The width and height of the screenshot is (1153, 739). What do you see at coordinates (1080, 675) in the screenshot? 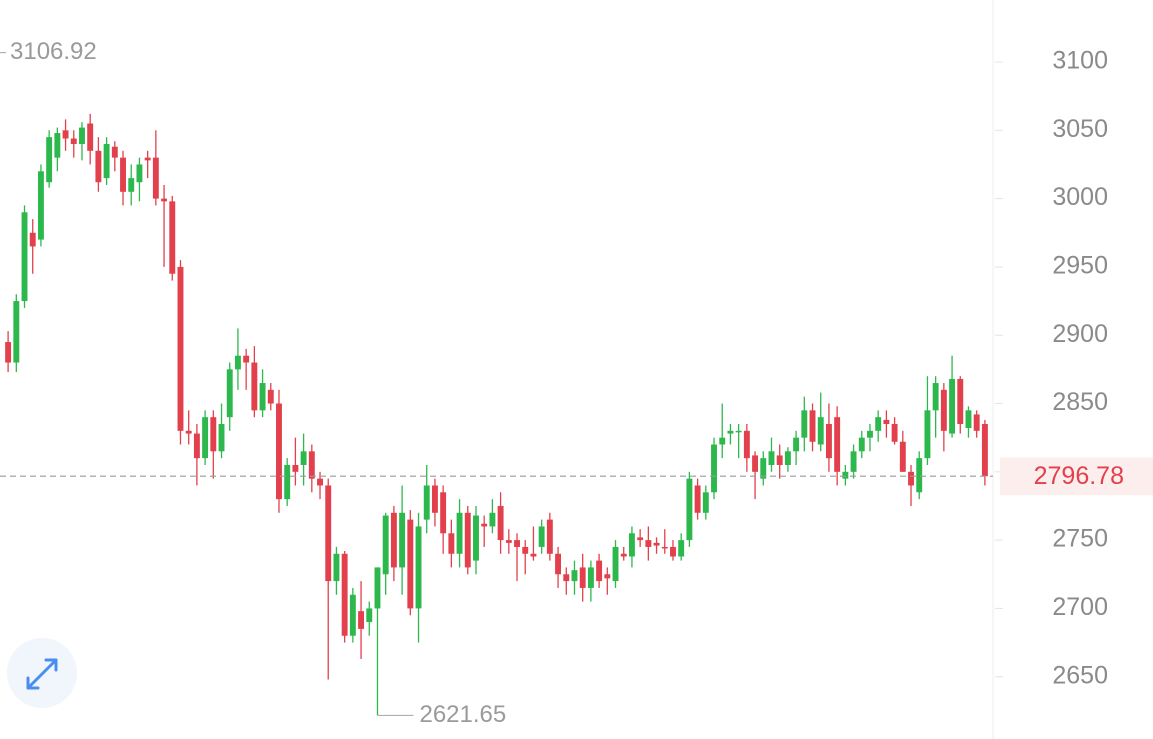
I see `y-tick-label: 2650` at bounding box center [1080, 675].